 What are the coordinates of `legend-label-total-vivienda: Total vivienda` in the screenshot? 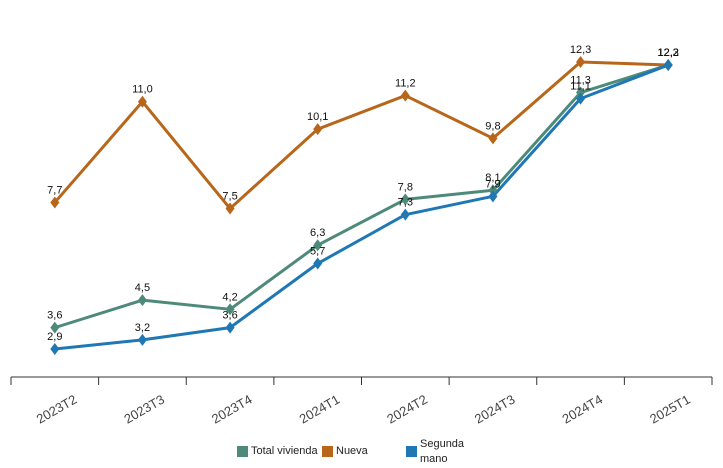 It's located at (284, 451).